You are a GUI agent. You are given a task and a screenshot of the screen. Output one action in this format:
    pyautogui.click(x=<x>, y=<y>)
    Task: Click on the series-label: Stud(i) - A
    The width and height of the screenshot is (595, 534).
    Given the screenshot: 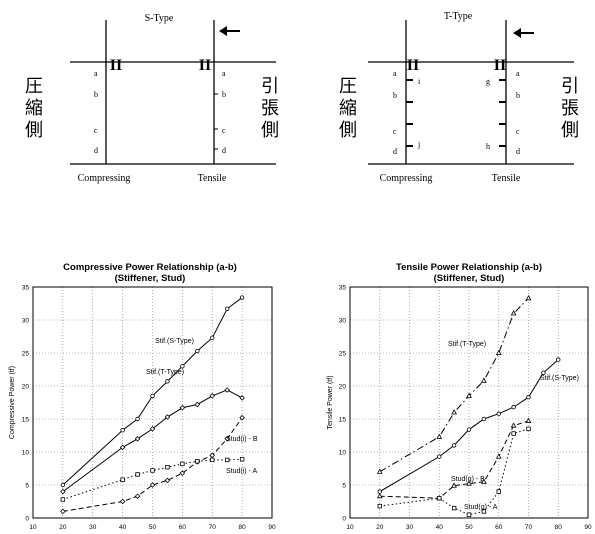 What is the action you would take?
    pyautogui.click(x=241, y=471)
    